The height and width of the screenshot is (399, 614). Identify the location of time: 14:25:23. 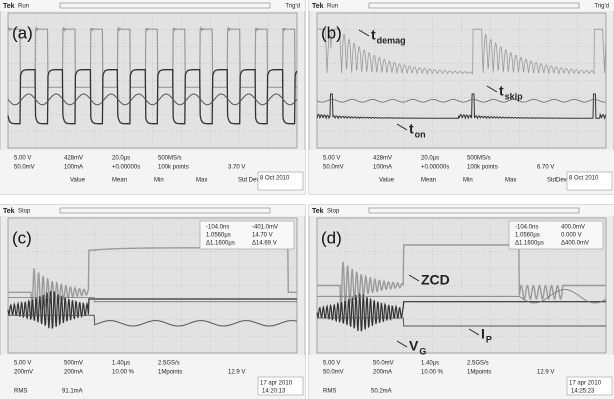
(583, 392).